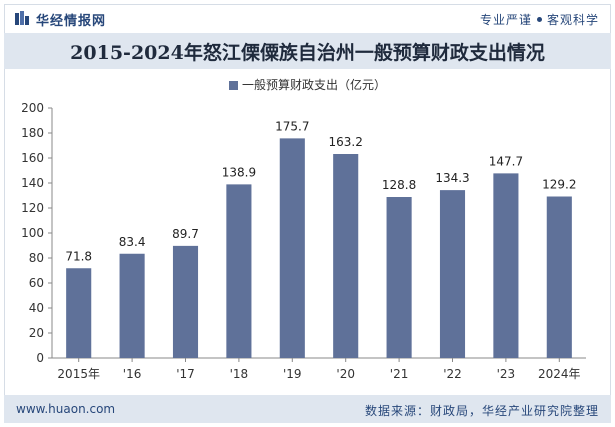 The height and width of the screenshot is (427, 615). I want to click on y-tick-label: 100, so click(32, 233).